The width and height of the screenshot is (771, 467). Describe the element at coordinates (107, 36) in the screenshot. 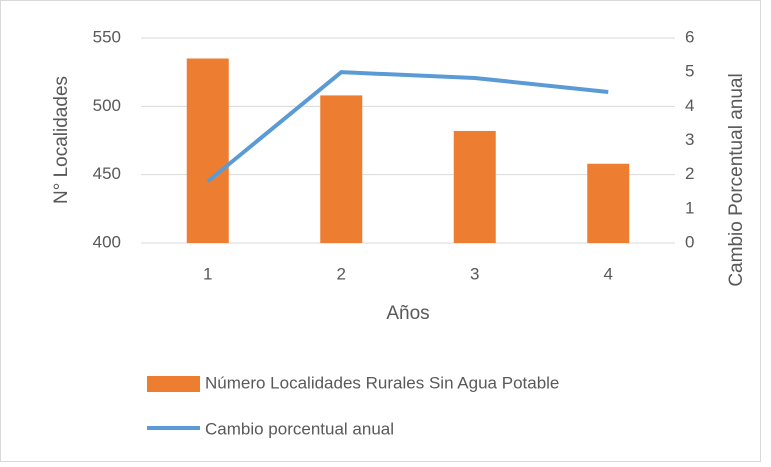

I see `y-tick-label: 550` at that location.